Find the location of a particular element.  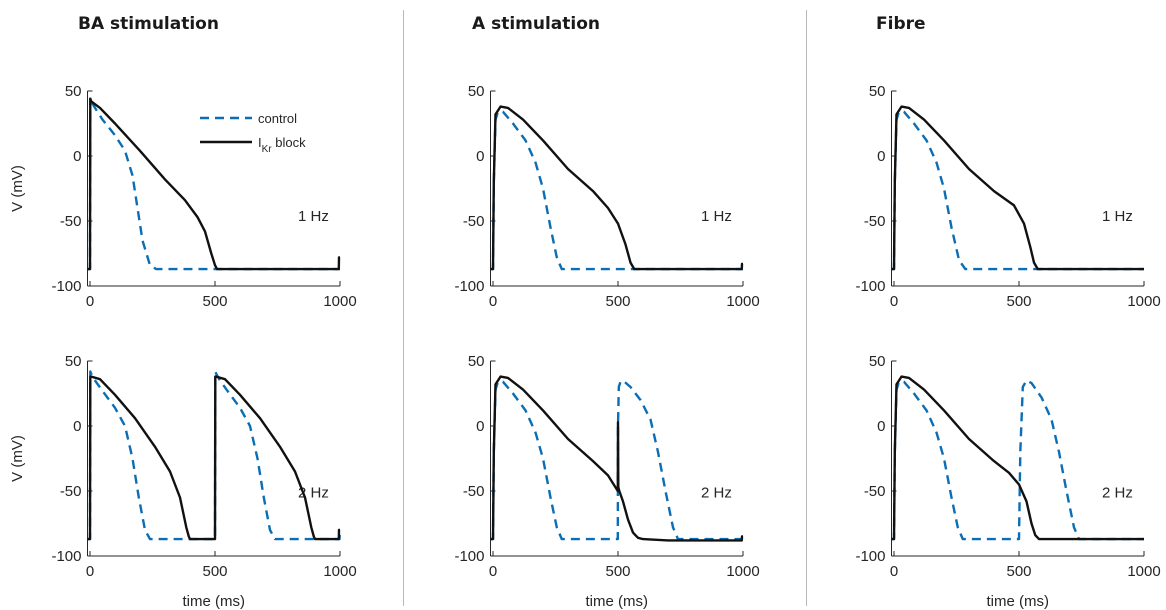

legend-ikr-block-label: IKr block is located at coordinates (282, 145).